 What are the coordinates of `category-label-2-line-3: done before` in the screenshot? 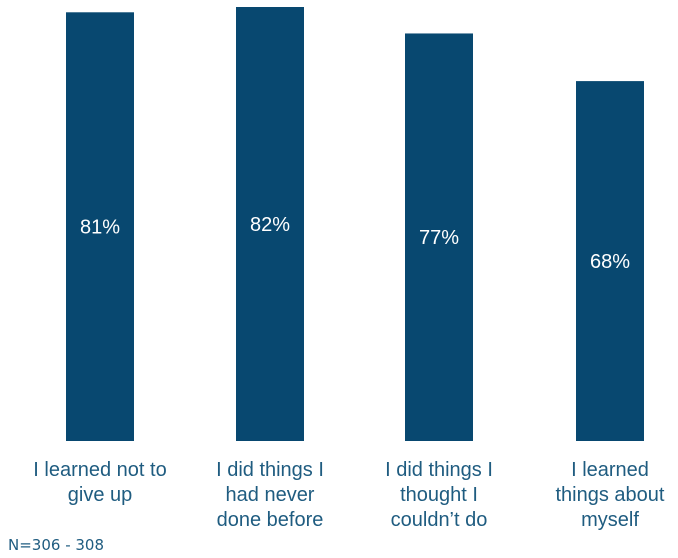 It's located at (270, 519).